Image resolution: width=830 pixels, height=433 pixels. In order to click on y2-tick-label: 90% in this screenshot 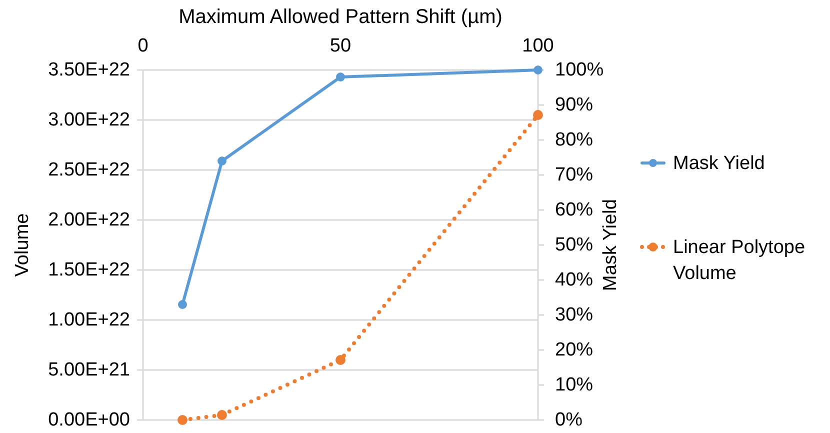, I will do `click(574, 105)`.